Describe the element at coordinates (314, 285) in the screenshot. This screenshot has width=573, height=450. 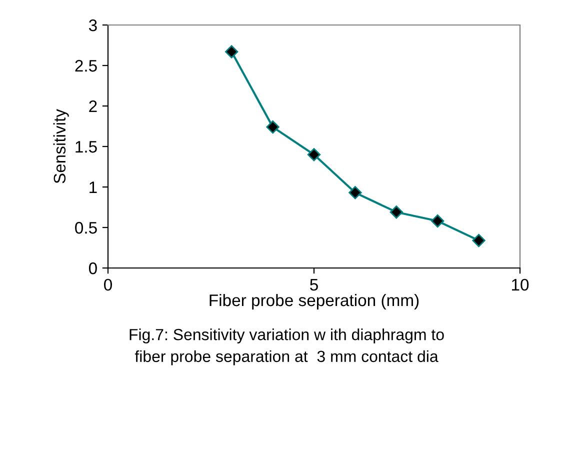
I see `x-tick-label: 5` at that location.